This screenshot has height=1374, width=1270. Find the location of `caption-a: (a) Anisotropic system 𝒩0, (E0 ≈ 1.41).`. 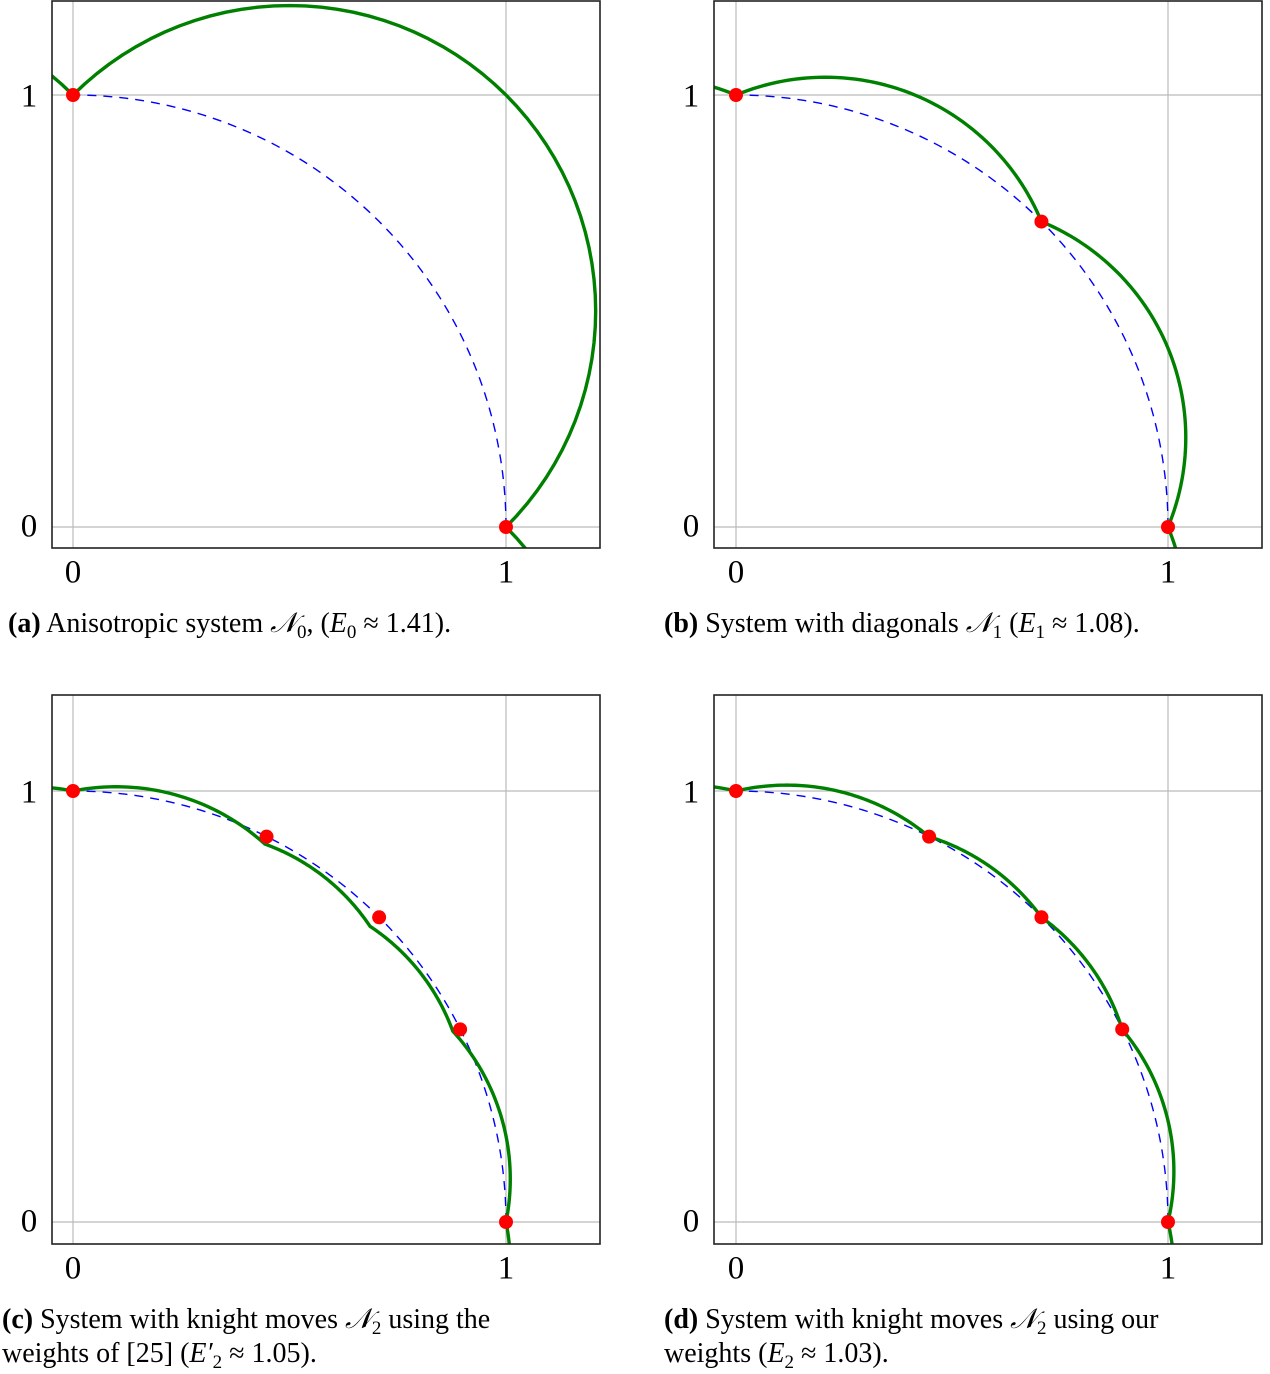

caption-a: (a) Anisotropic system 𝒩0, (E0 ≈ 1.41). is located at coordinates (230, 625).